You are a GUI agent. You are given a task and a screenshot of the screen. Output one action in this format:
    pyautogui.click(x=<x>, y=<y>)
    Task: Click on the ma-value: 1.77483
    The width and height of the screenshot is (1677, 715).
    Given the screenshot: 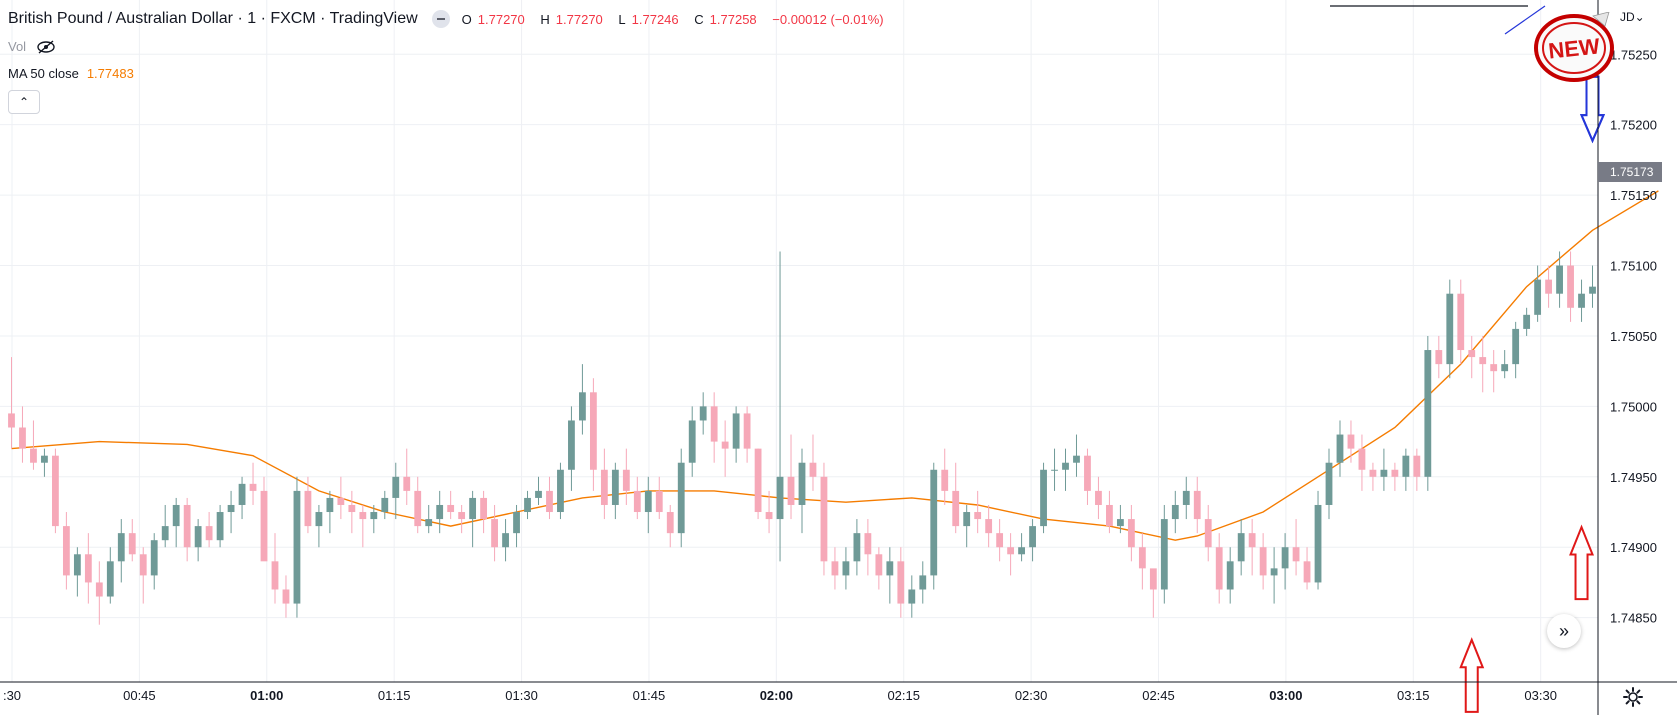 What is the action you would take?
    pyautogui.click(x=110, y=73)
    